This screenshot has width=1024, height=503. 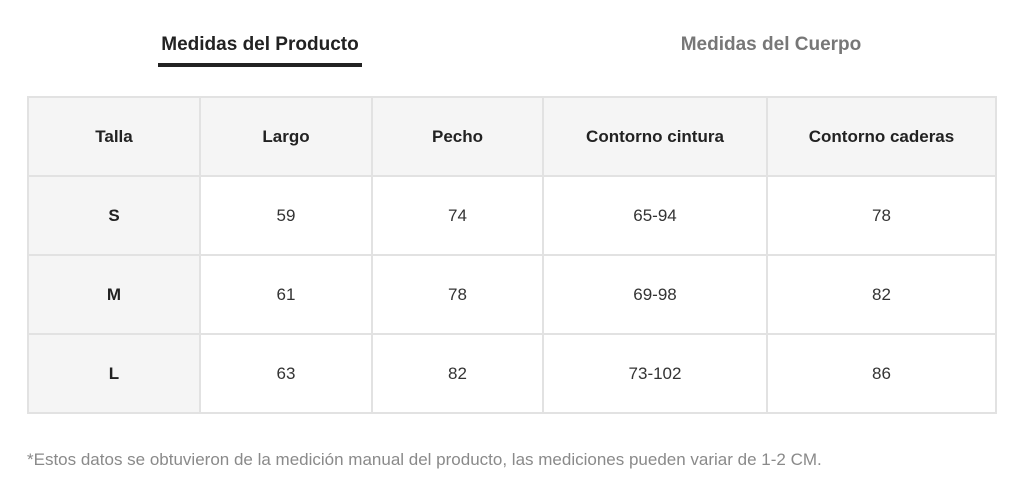 What do you see at coordinates (286, 215) in the screenshot?
I see `cell: 59` at bounding box center [286, 215].